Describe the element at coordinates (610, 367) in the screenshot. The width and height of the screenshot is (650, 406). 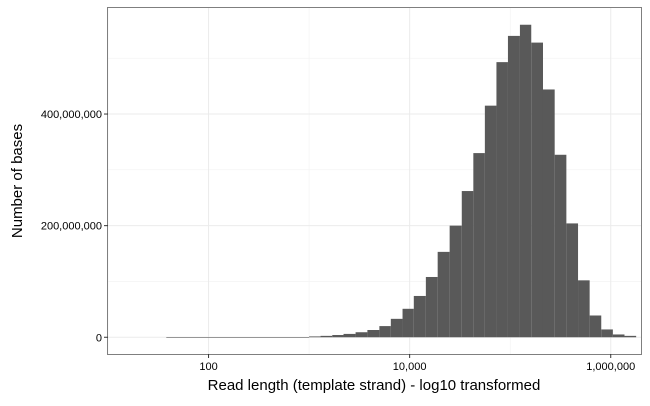
I see `x-tick-label: 1,000,000` at that location.